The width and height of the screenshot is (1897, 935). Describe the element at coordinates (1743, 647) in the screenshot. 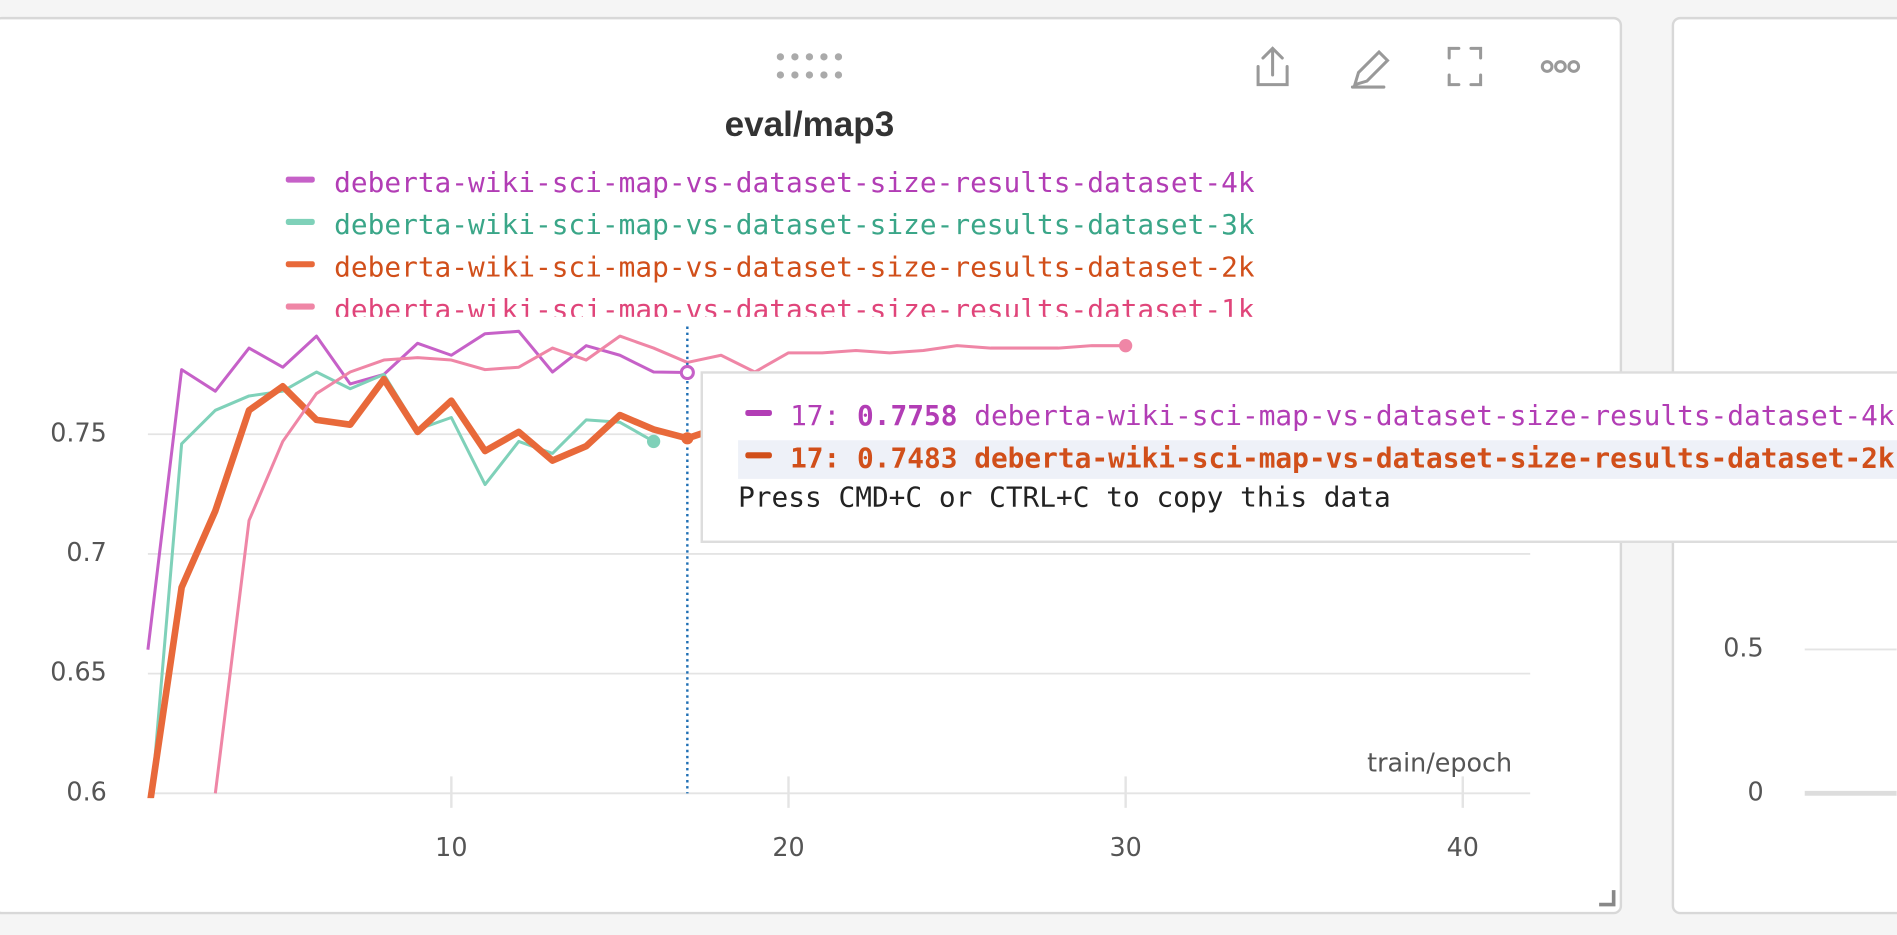

I see `y-tick-label: 0.5` at that location.